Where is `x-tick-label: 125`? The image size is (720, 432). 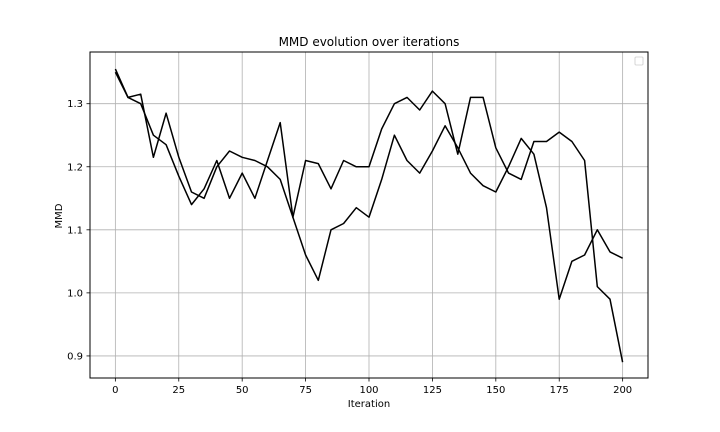 x-tick-label: 125 is located at coordinates (432, 390).